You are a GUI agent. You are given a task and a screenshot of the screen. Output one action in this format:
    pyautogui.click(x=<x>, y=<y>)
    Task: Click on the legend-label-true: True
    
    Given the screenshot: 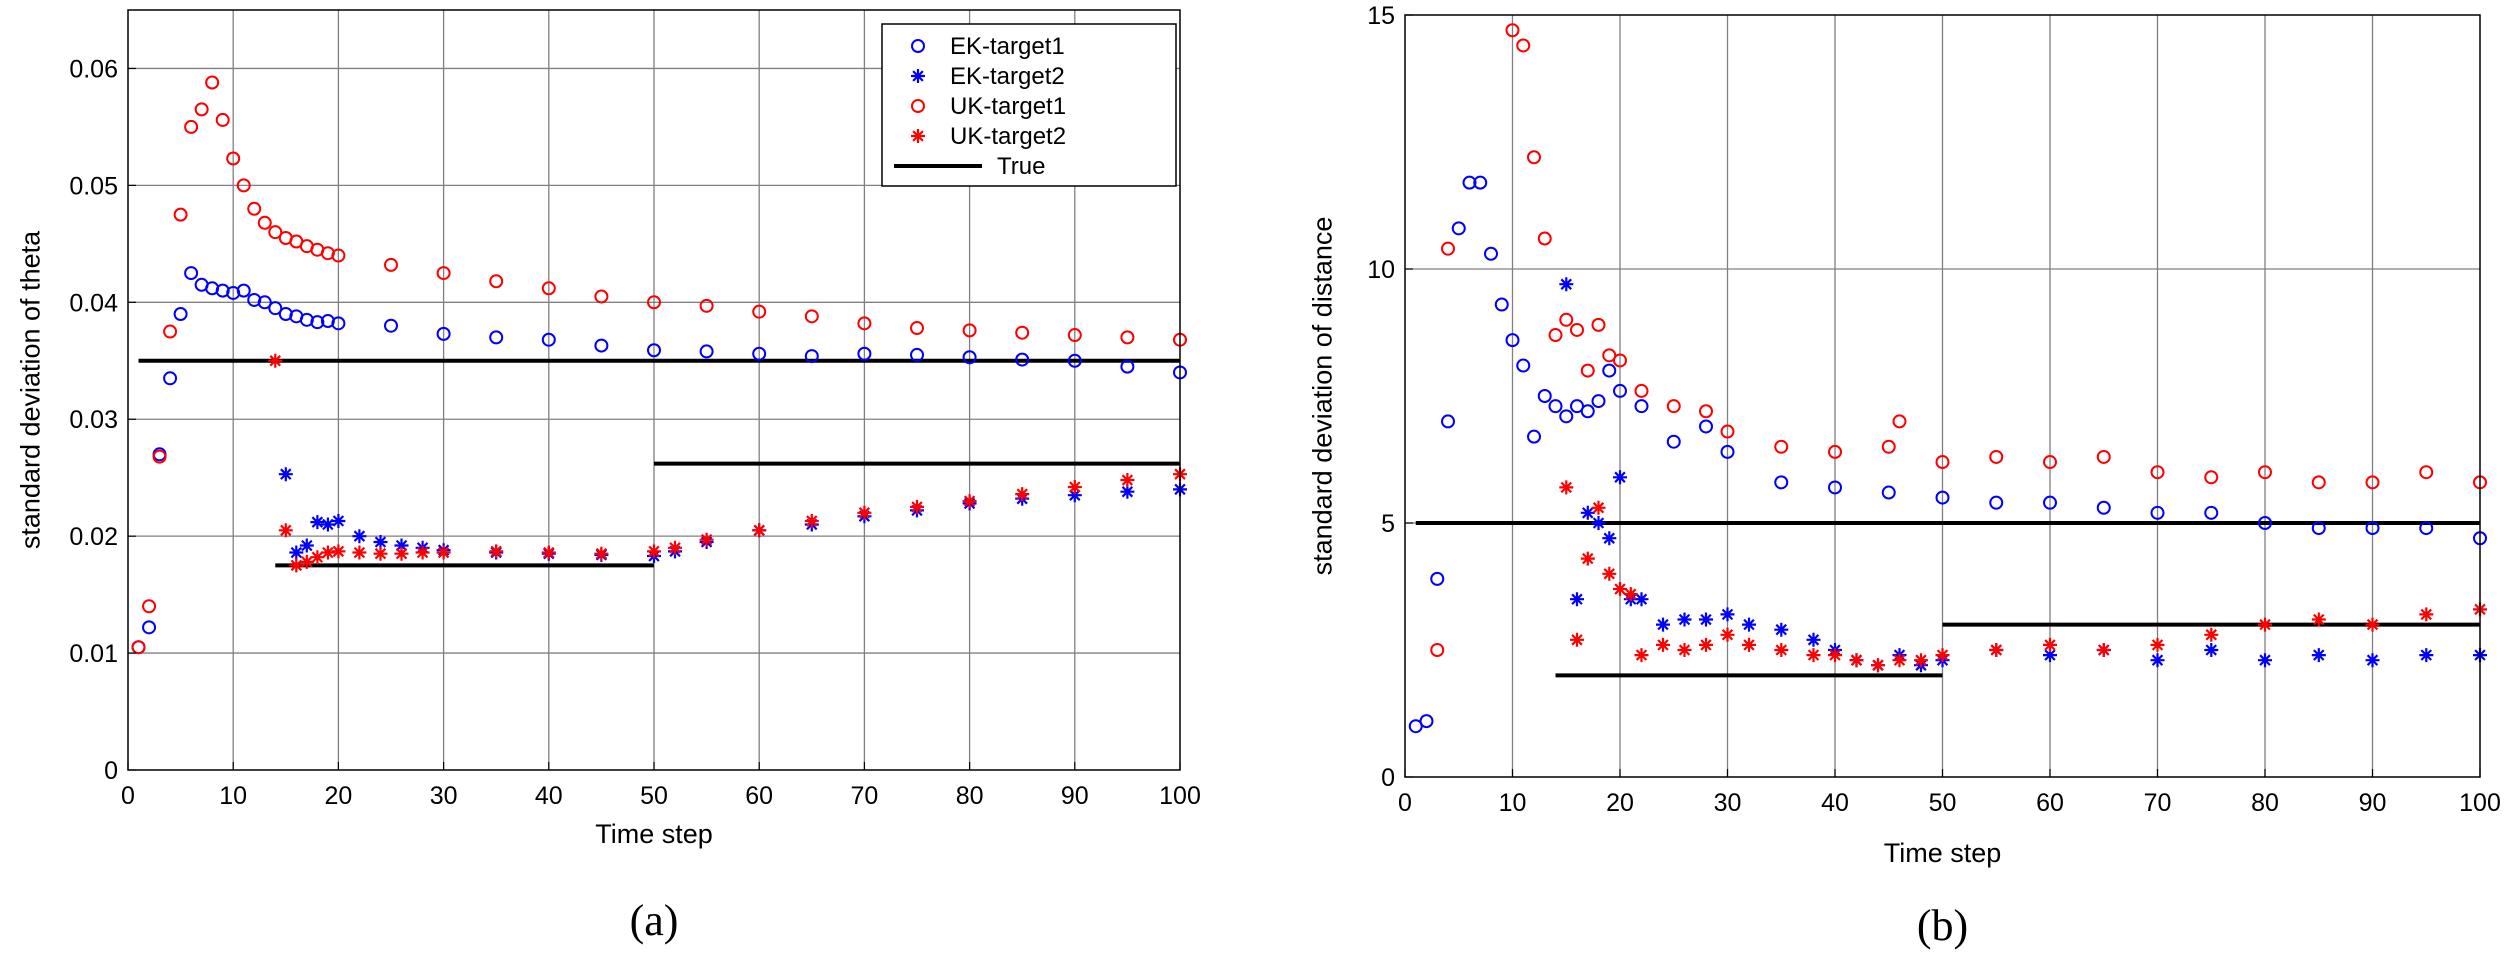 What is the action you would take?
    pyautogui.click(x=1021, y=166)
    